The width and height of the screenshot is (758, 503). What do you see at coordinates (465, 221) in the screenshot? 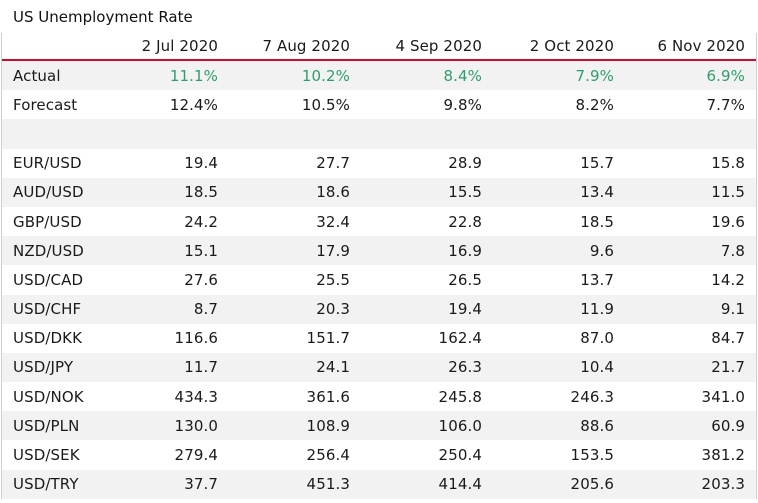
I see `value-cell: 22.8` at bounding box center [465, 221].